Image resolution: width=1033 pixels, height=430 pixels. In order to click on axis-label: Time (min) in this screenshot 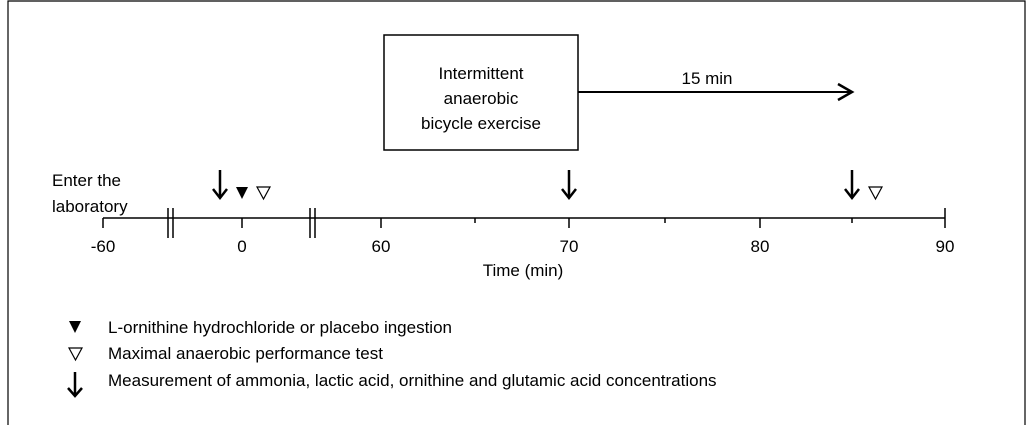, I will do `click(523, 270)`.